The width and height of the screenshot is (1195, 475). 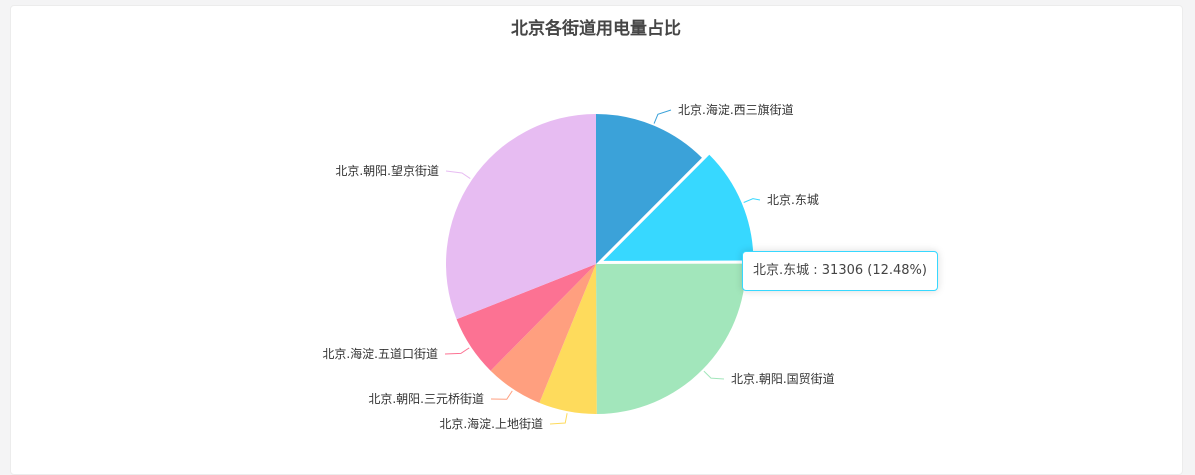 What do you see at coordinates (840, 271) in the screenshot?
I see `chart-tooltip: 北京.东城 : 31306 (12.48%)` at bounding box center [840, 271].